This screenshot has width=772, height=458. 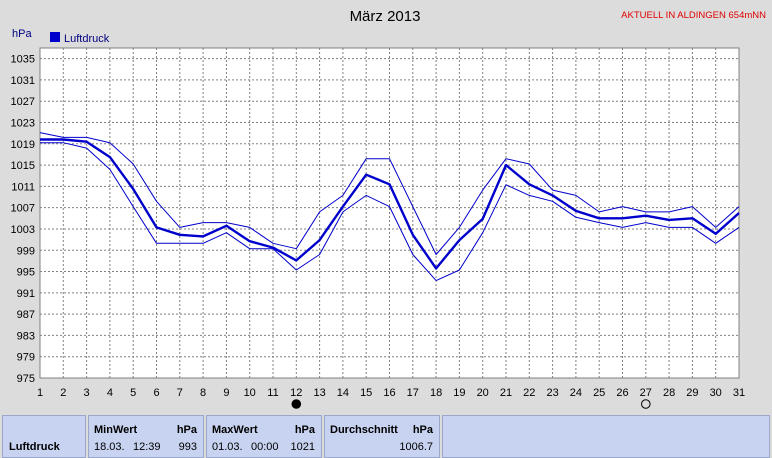 What do you see at coordinates (265, 447) in the screenshot?
I see `max-time: 00:00` at bounding box center [265, 447].